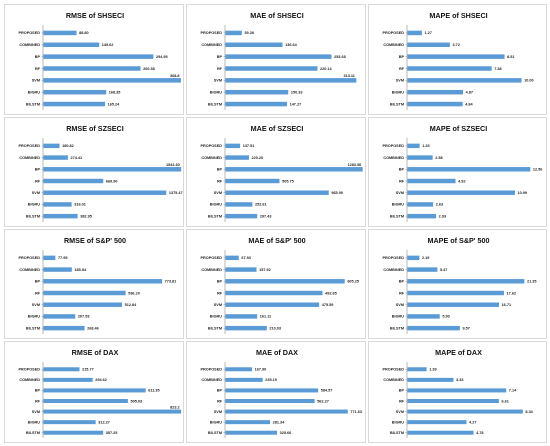 Image resolution: width=550 pixels, height=446 pixels. What do you see at coordinates (95, 15) in the screenshot?
I see `chart-title: RMSE of SHSECI` at bounding box center [95, 15].